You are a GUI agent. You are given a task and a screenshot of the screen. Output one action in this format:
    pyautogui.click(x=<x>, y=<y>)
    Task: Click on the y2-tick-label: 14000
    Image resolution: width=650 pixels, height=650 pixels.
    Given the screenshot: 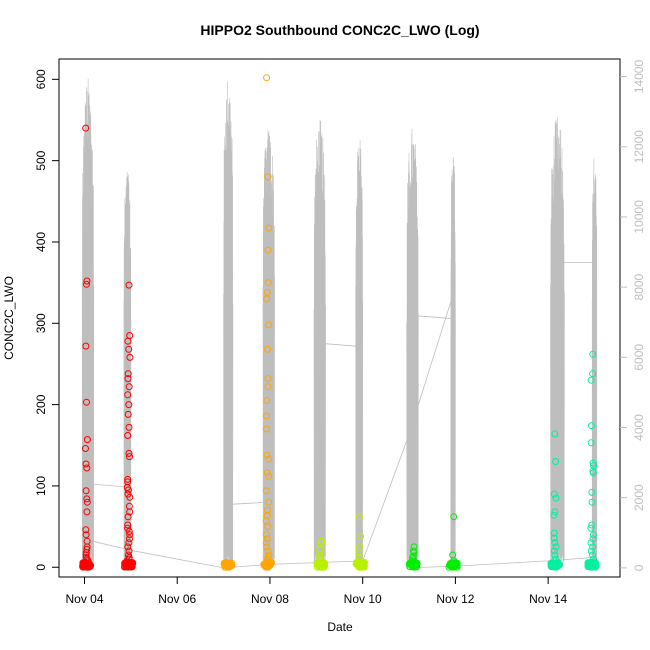 What is the action you would take?
    pyautogui.click(x=639, y=77)
    